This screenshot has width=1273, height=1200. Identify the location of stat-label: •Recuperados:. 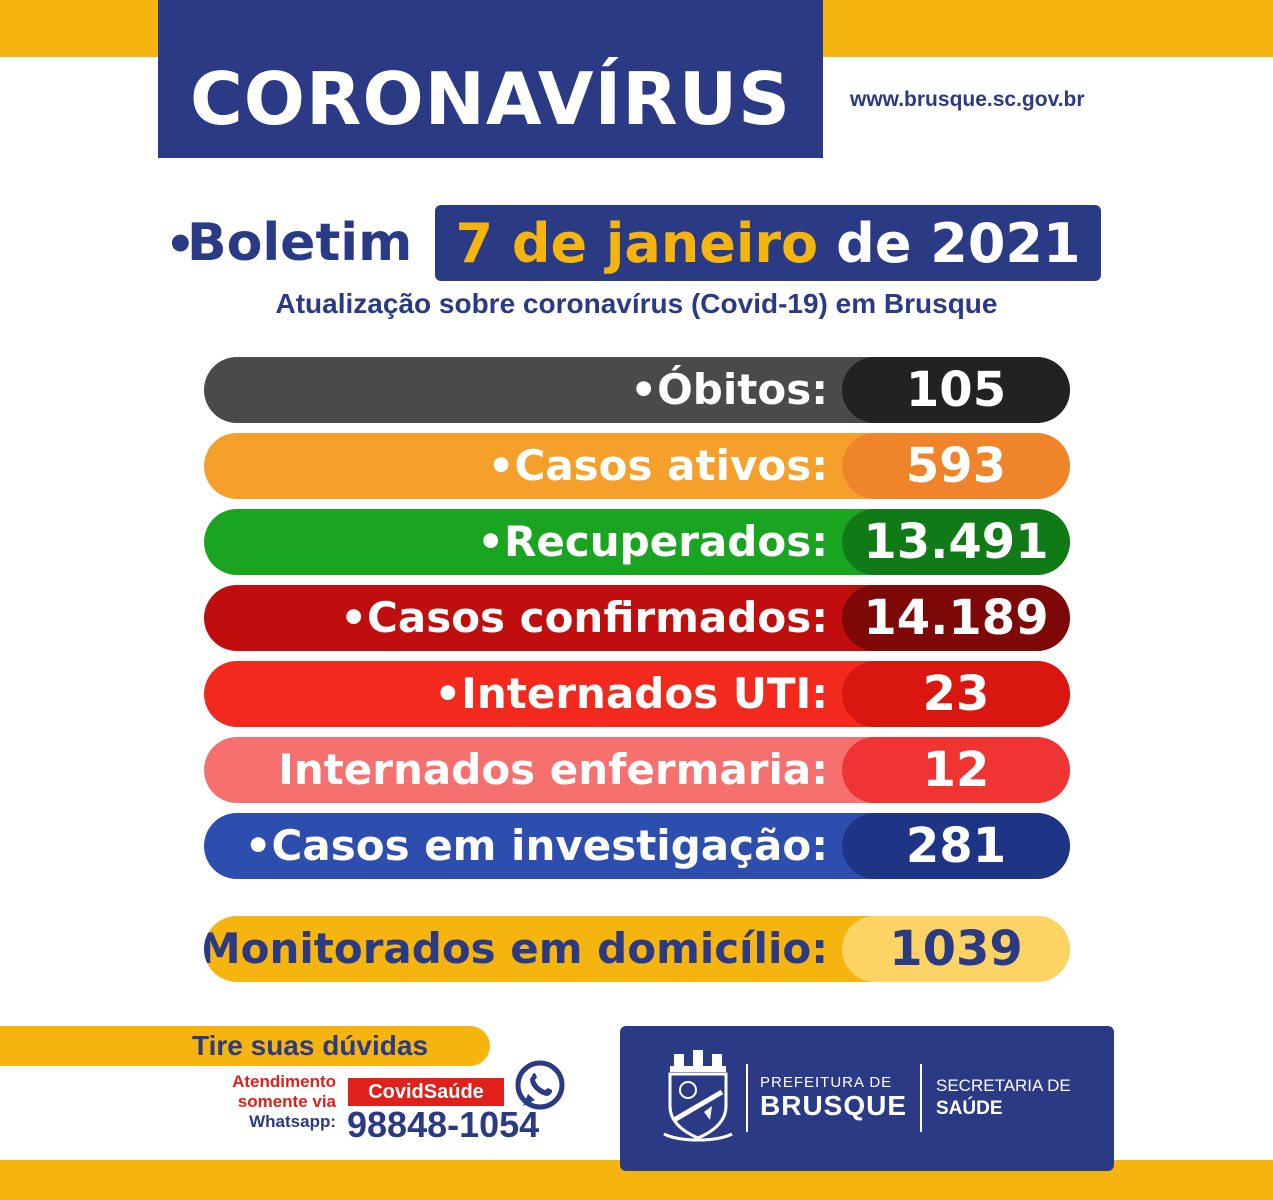
(652, 541).